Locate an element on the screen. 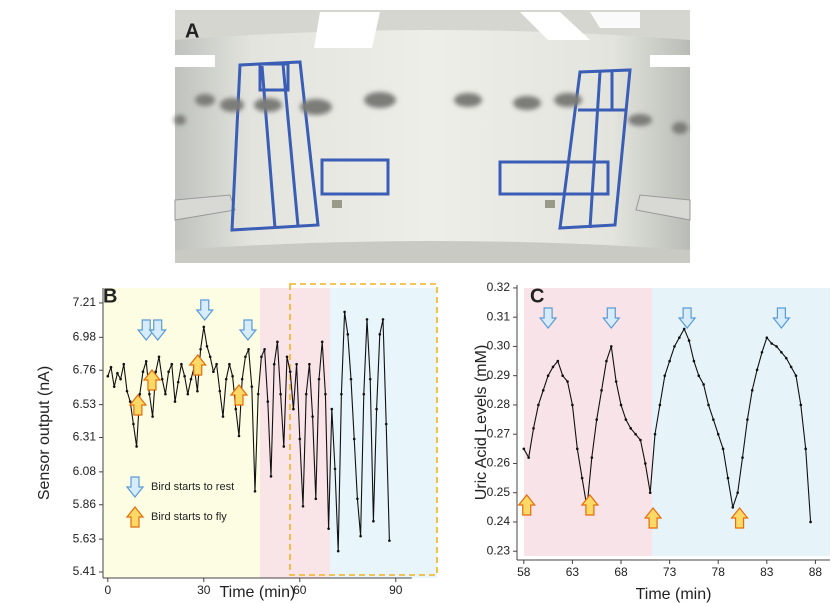 The image size is (832, 603). y-axis-label: Uric Acid Levels (mM) is located at coordinates (481, 423).